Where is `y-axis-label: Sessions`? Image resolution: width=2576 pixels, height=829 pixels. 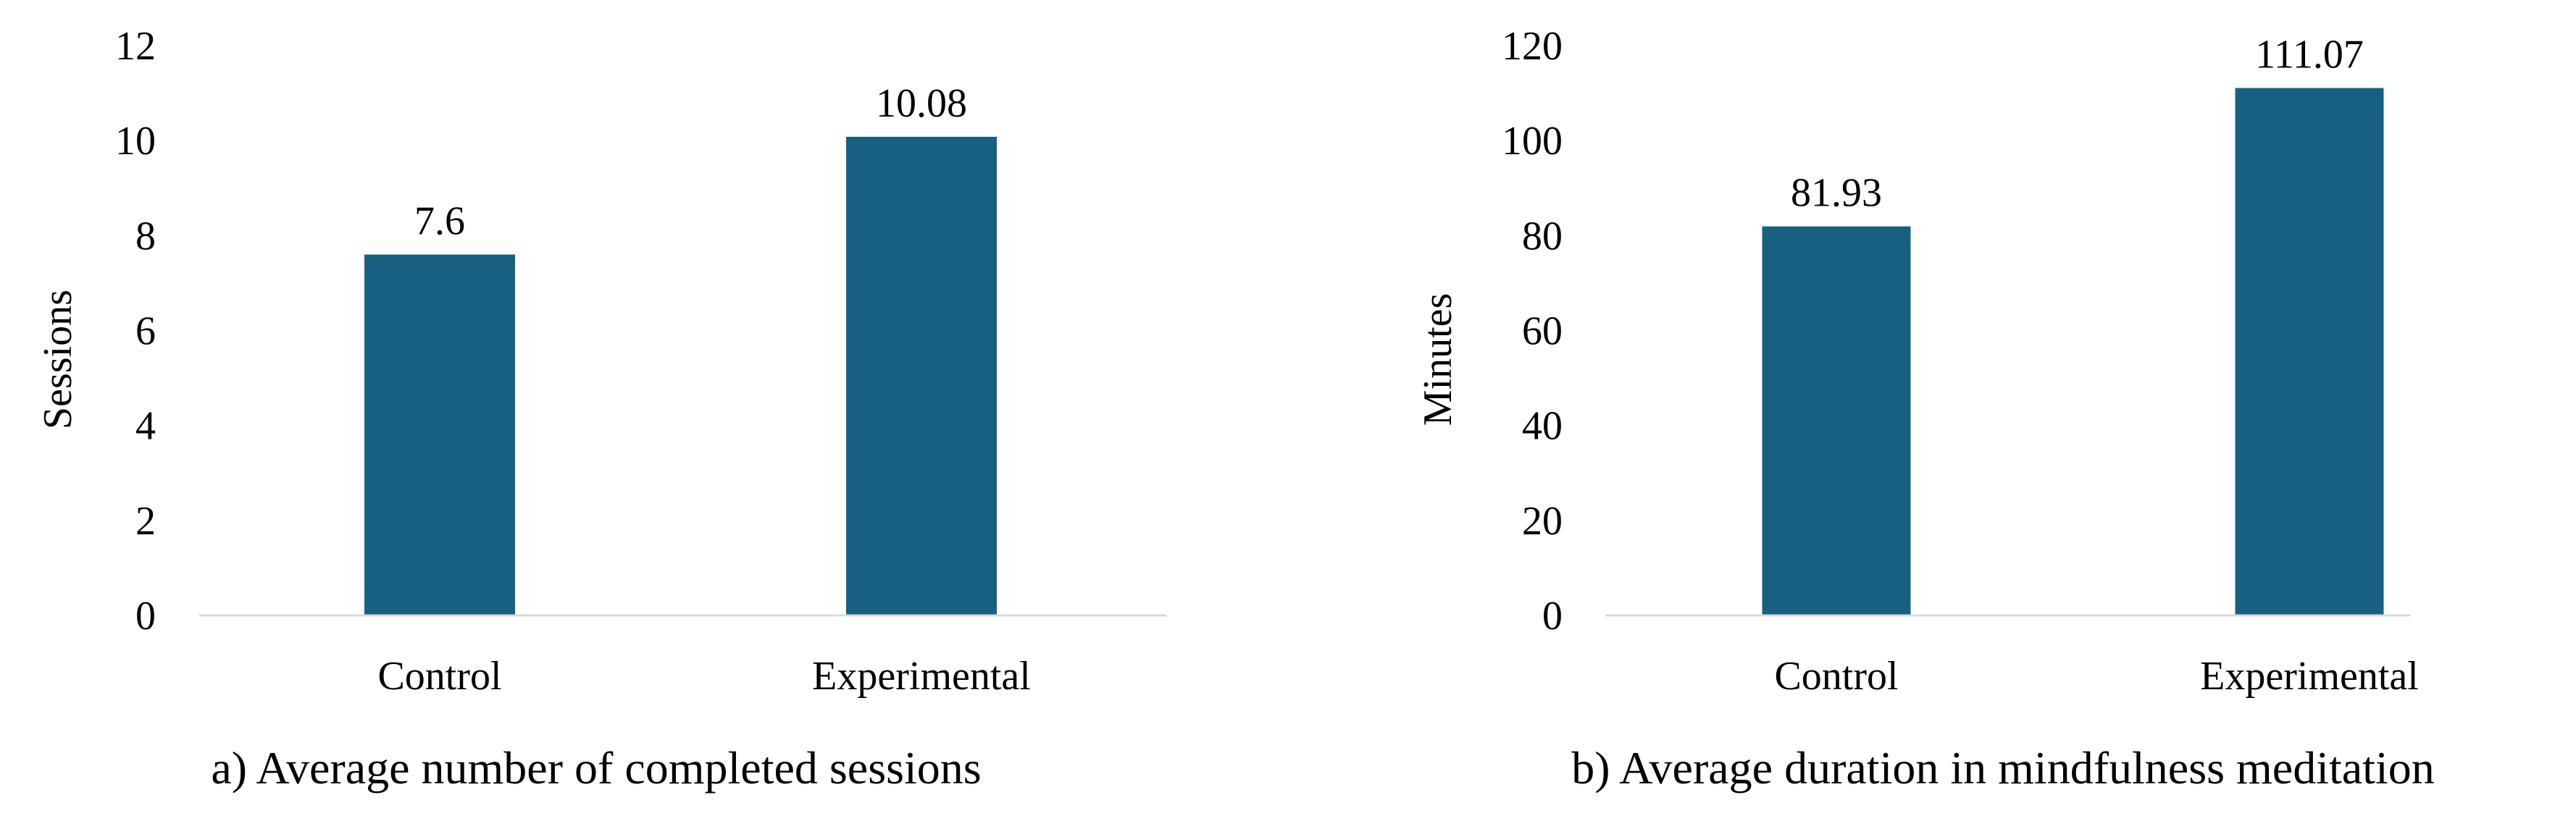 y-axis-label: Sessions is located at coordinates (58, 359).